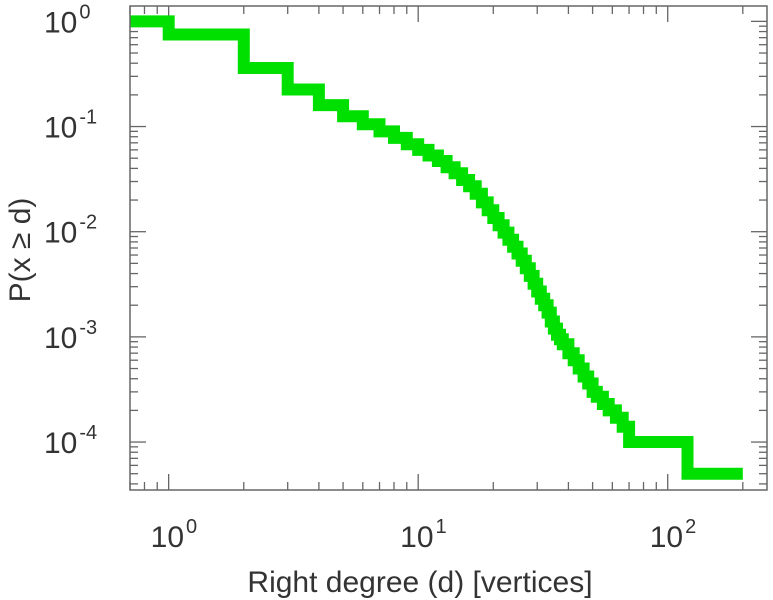 The width and height of the screenshot is (773, 600). I want to click on x-tick-label: 10 1, so click(423, 535).